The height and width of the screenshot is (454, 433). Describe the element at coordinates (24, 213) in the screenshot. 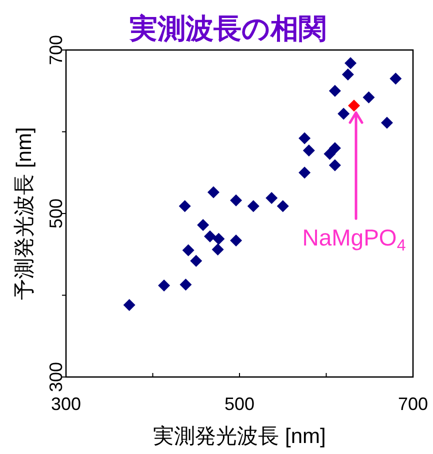

I see `y-axis-title: 予測発光波長 [nm]` at that location.